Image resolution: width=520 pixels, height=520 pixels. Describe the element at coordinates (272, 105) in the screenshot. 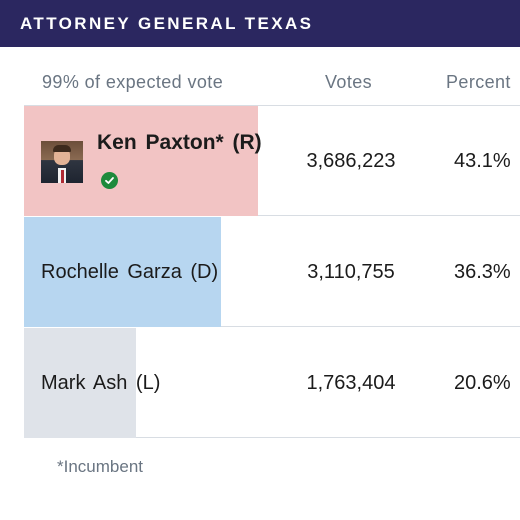

I see `table-divider` at that location.